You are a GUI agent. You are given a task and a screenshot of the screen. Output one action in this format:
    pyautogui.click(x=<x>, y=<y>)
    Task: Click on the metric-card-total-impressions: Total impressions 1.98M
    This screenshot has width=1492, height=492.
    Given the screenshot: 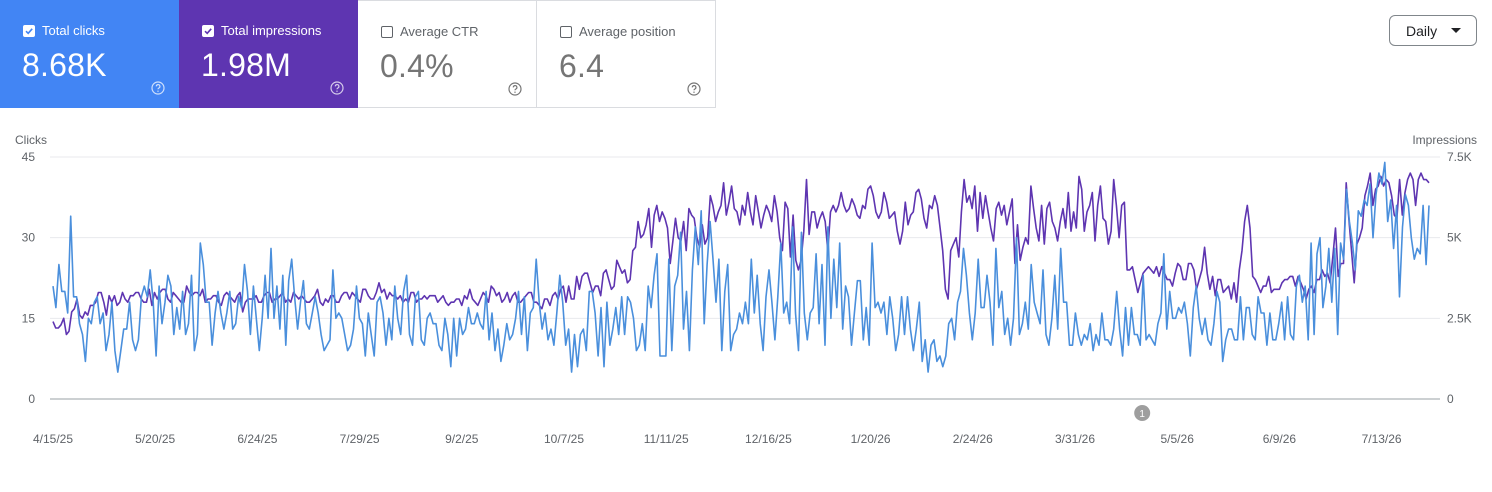 What is the action you would take?
    pyautogui.click(x=268, y=54)
    